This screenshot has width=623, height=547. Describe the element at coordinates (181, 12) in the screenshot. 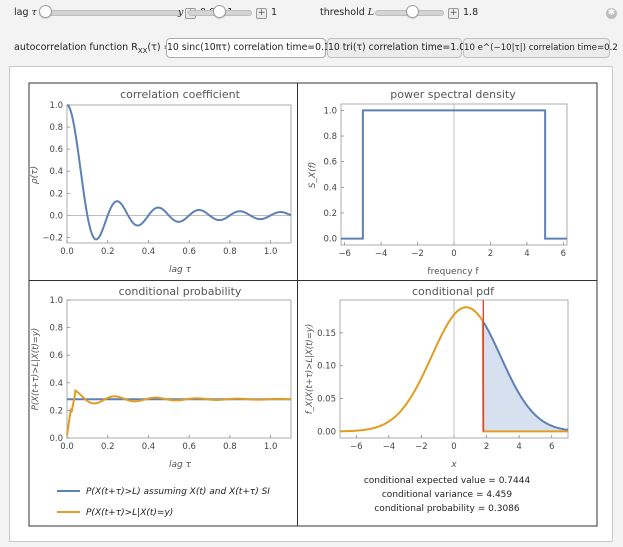

I see `y-label: y` at that location.